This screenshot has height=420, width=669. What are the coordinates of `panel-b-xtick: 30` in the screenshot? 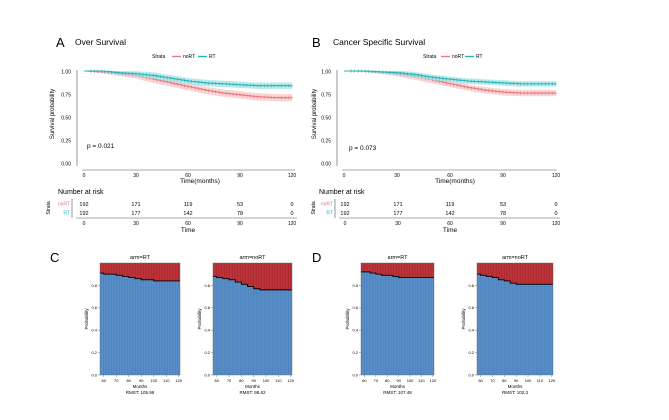 It's located at (397, 176).